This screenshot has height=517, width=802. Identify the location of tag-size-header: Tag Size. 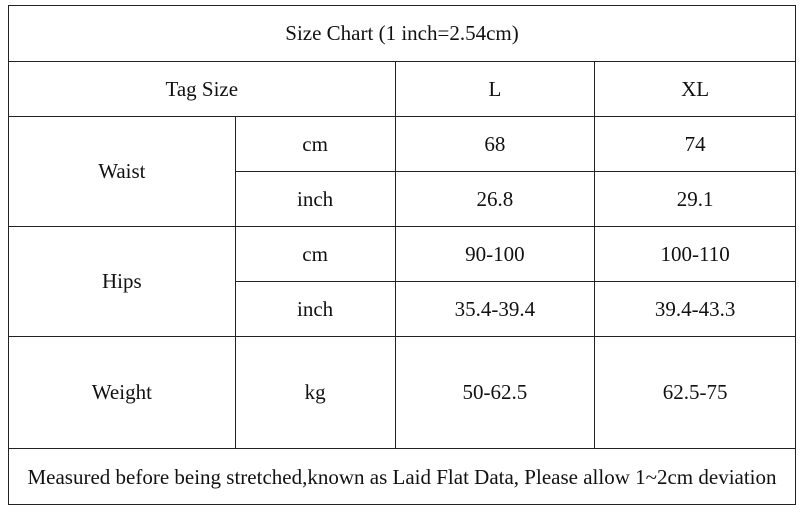
(202, 89).